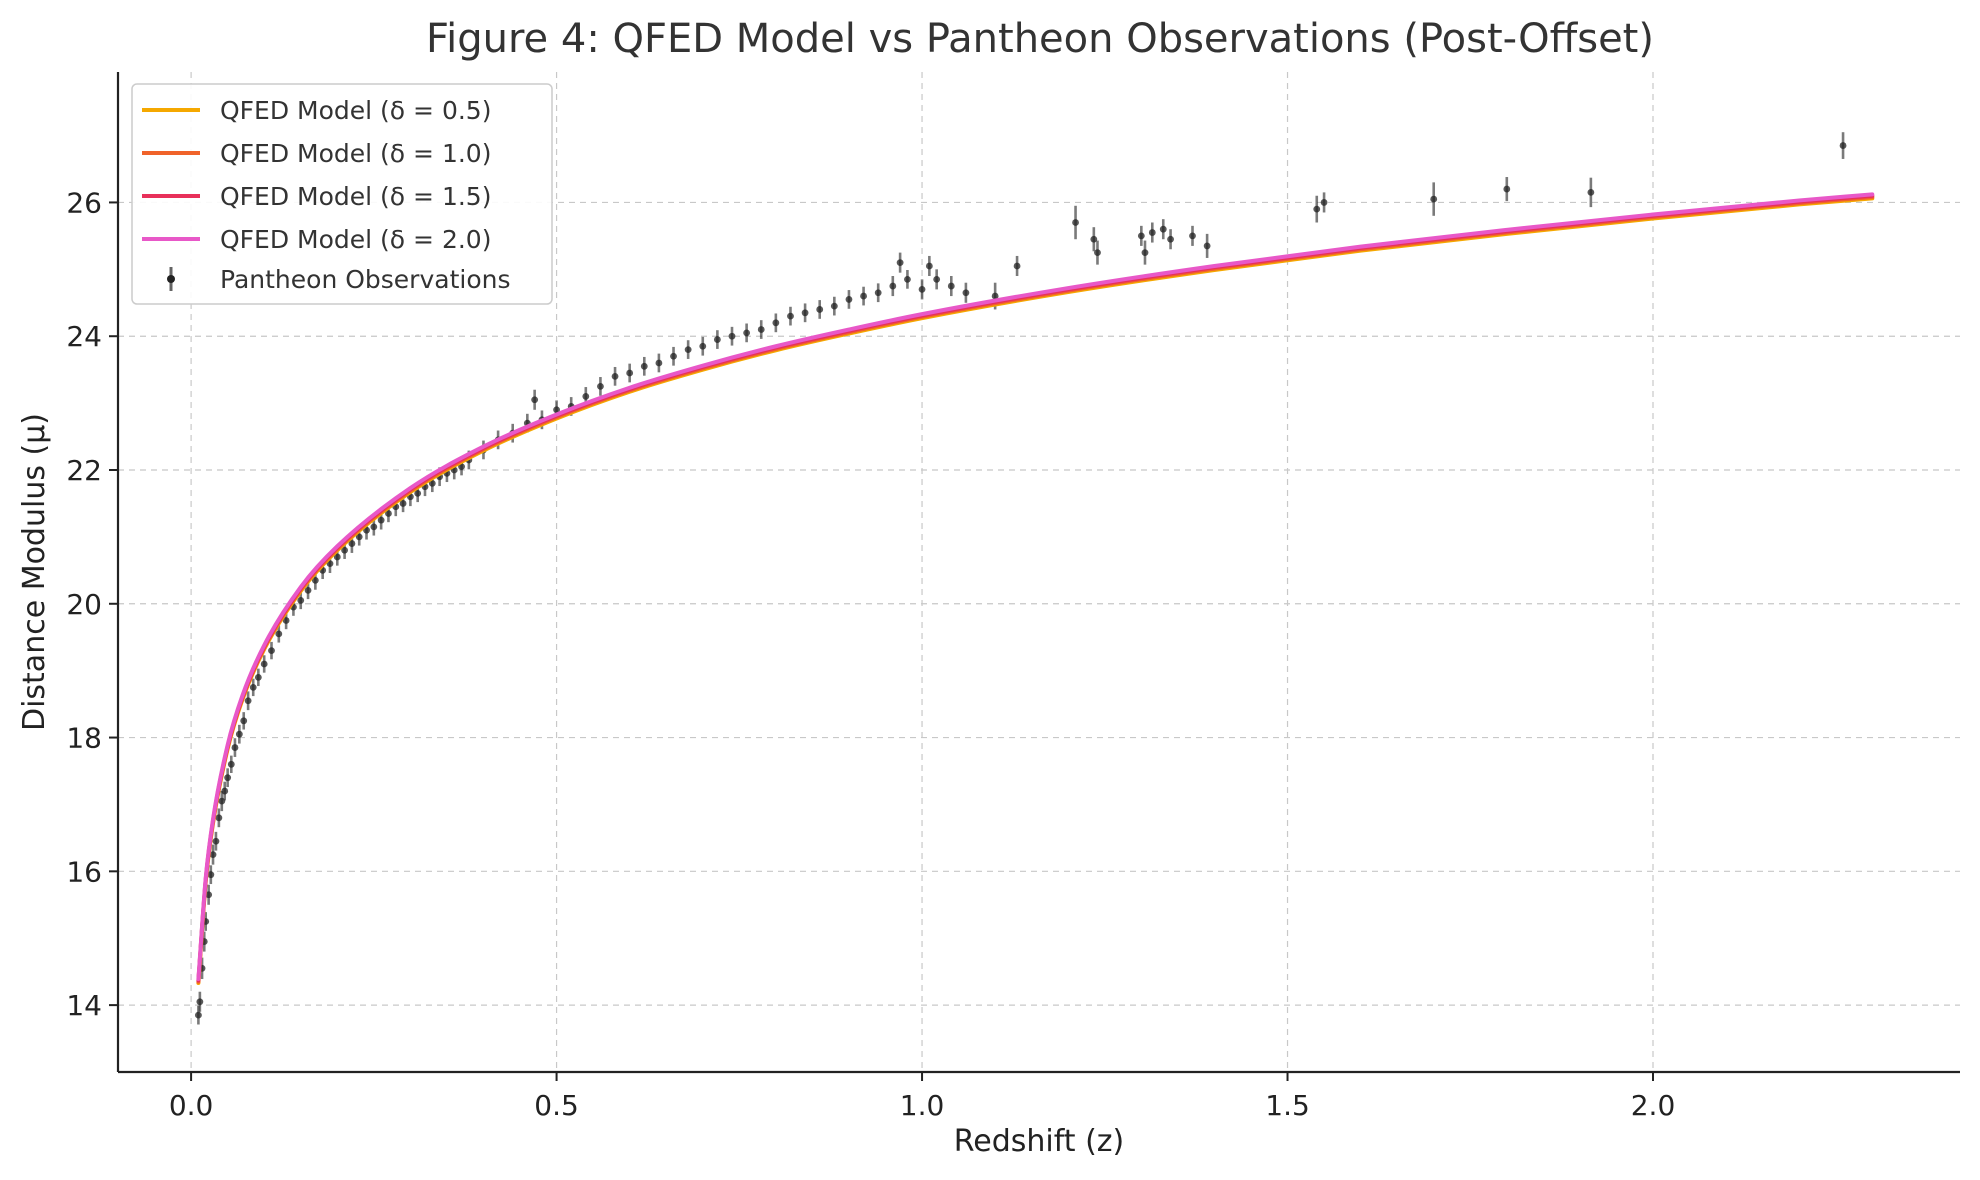 The height and width of the screenshot is (1180, 1980). I want to click on legend-label: QFED Model (δ = 2.0), so click(355, 239).